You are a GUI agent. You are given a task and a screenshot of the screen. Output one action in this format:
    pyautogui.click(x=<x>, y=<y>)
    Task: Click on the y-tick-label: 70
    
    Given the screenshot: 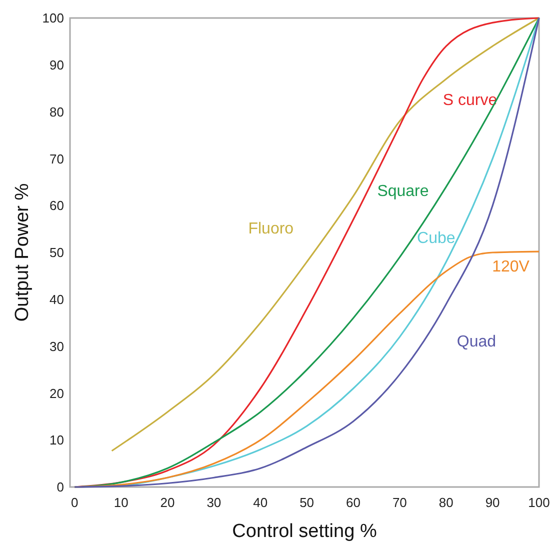 What is the action you would take?
    pyautogui.click(x=57, y=158)
    